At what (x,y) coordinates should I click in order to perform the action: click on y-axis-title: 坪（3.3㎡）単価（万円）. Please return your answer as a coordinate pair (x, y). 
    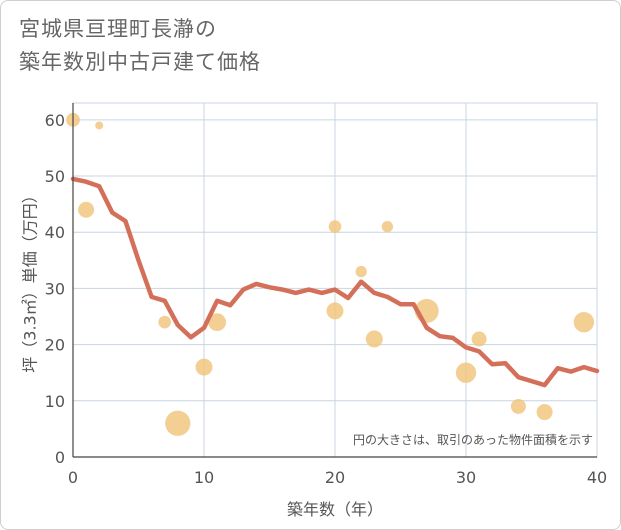
    Looking at the image, I should click on (30, 279).